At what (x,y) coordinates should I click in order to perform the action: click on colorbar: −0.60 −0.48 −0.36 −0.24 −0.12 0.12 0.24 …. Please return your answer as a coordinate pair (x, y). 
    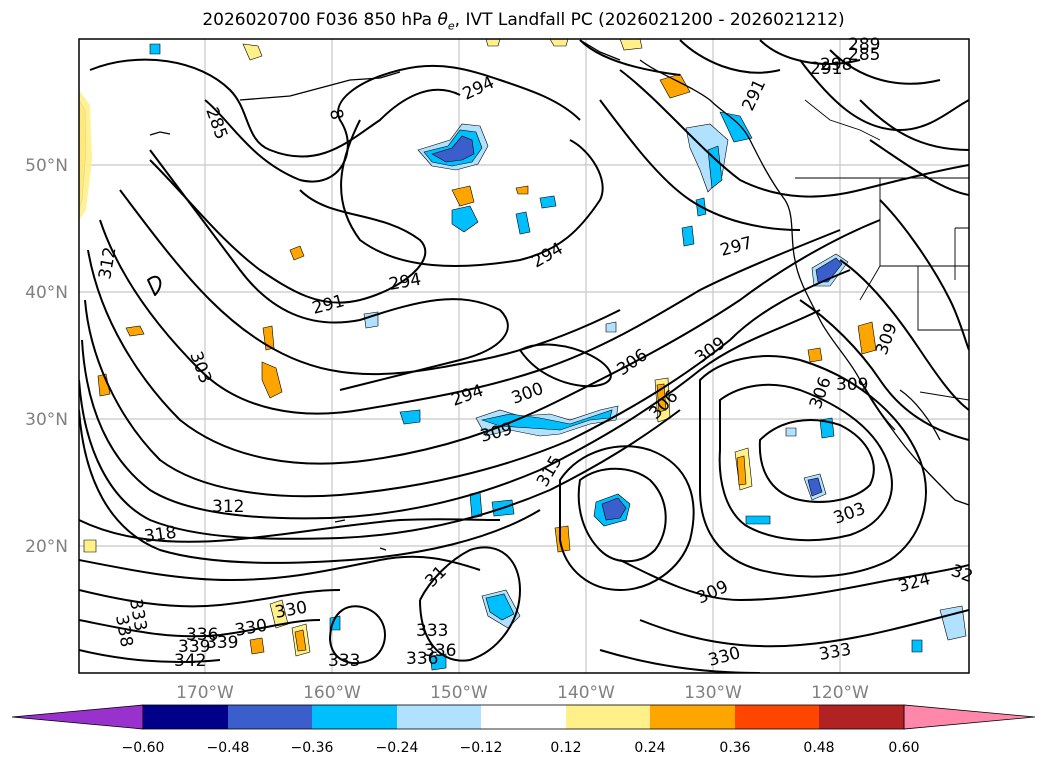
    Looking at the image, I should click on (523, 730).